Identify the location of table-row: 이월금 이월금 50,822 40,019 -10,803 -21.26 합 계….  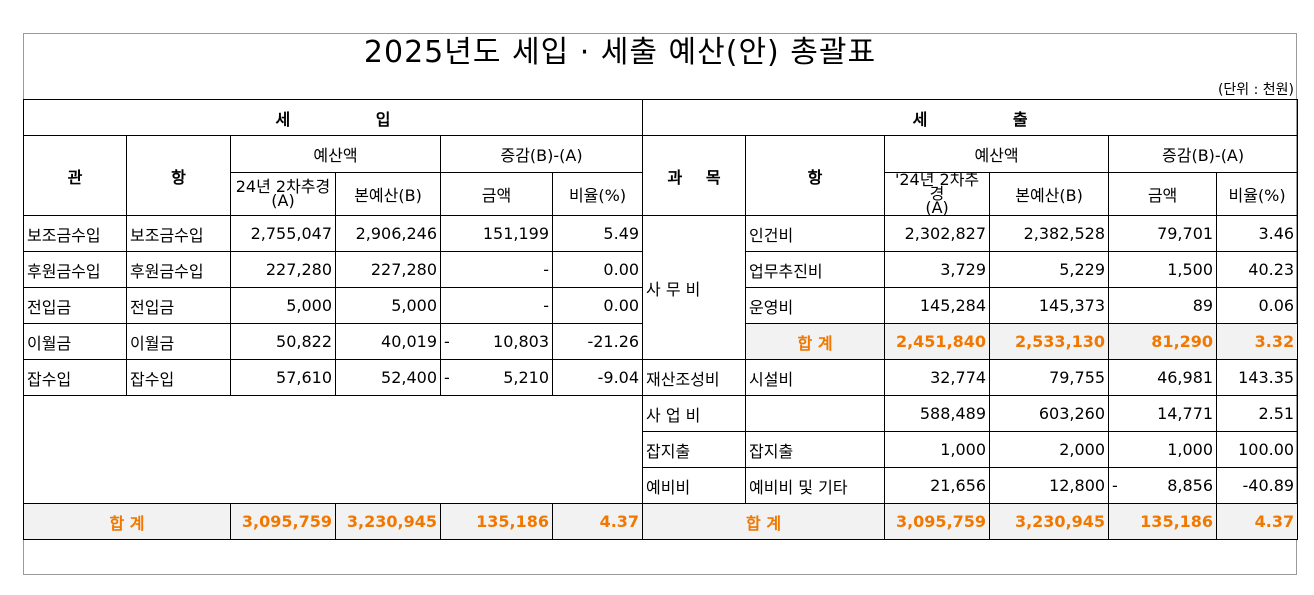
(661, 341).